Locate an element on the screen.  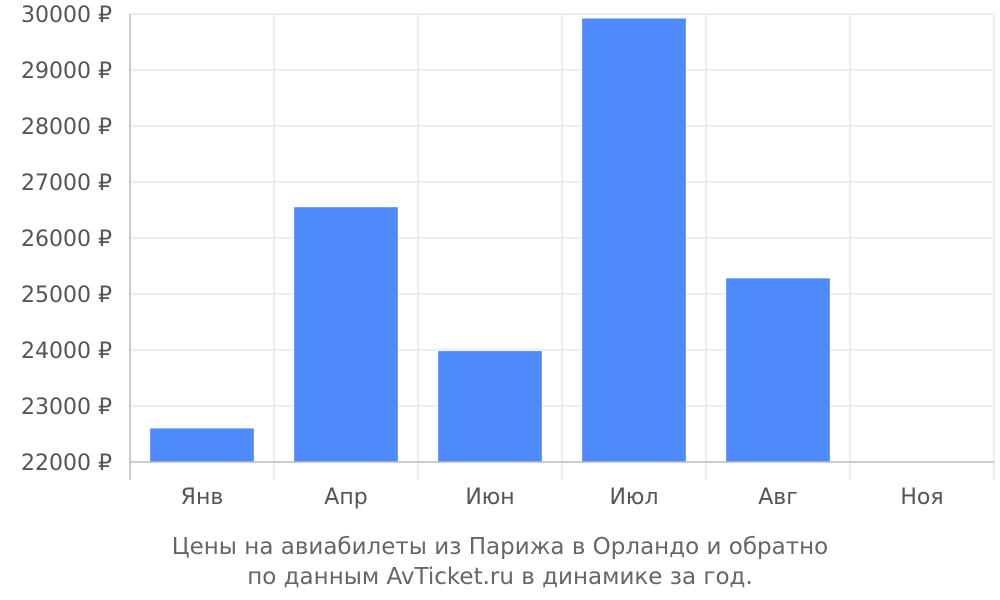
y-tick-label: 24000 ₽ is located at coordinates (66, 351).